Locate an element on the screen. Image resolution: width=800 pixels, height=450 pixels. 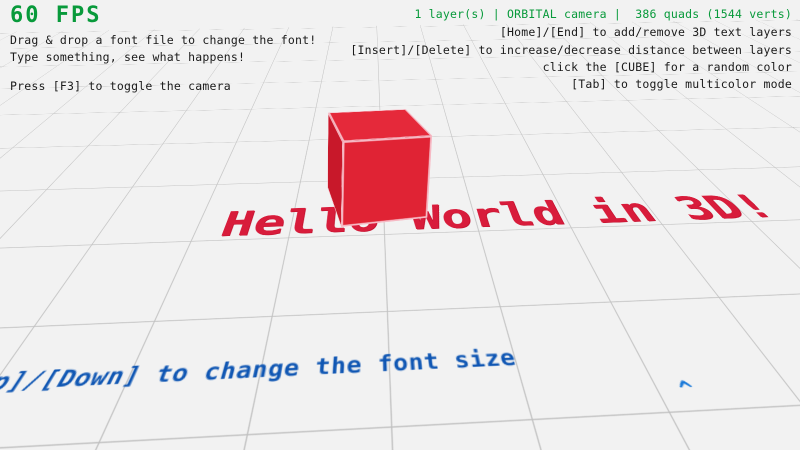
cube-face-front is located at coordinates (387, 181).